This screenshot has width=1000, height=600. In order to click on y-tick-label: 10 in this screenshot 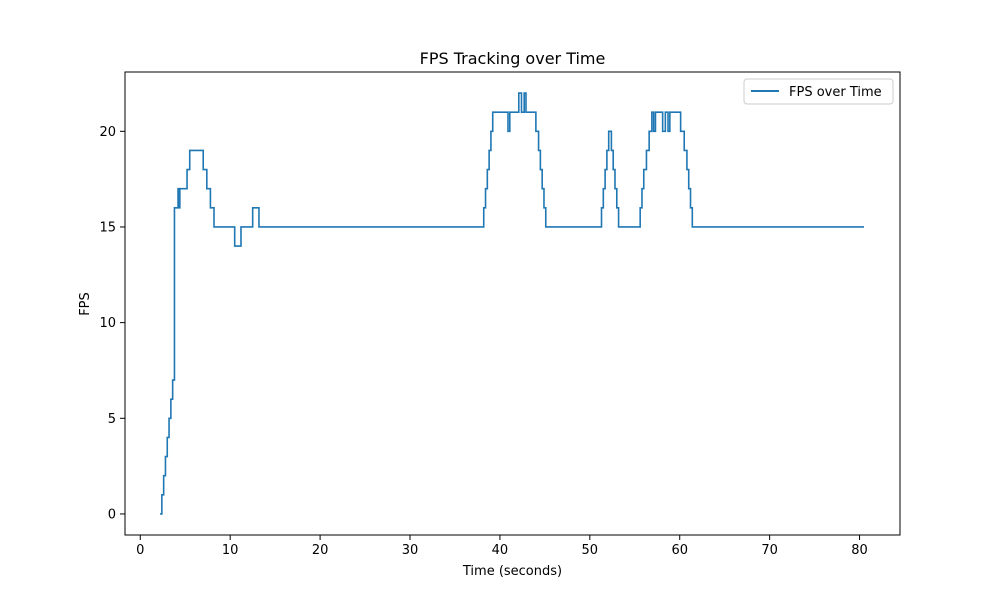, I will do `click(107, 323)`.